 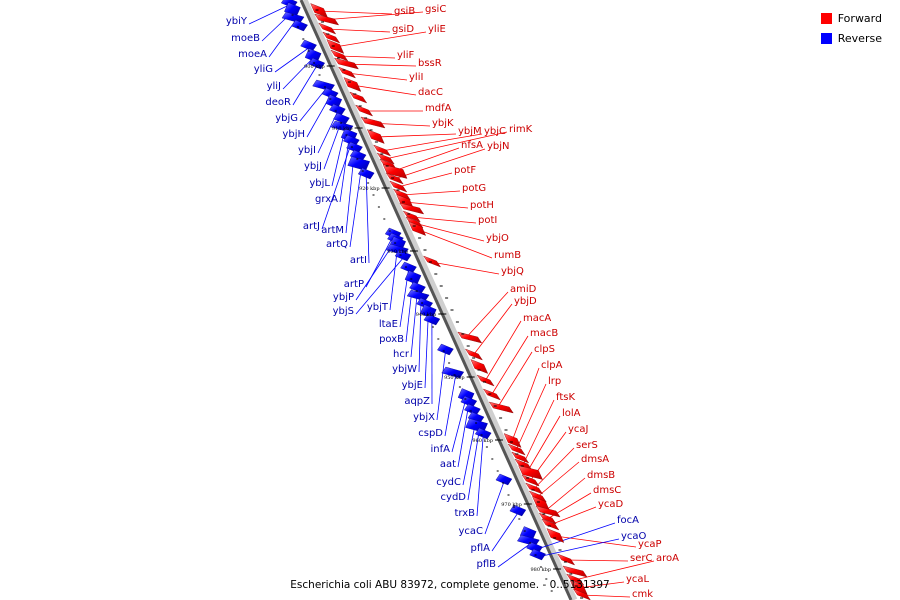 What do you see at coordinates (443, 123) in the screenshot?
I see `forward-gene-label: ybjK` at bounding box center [443, 123].